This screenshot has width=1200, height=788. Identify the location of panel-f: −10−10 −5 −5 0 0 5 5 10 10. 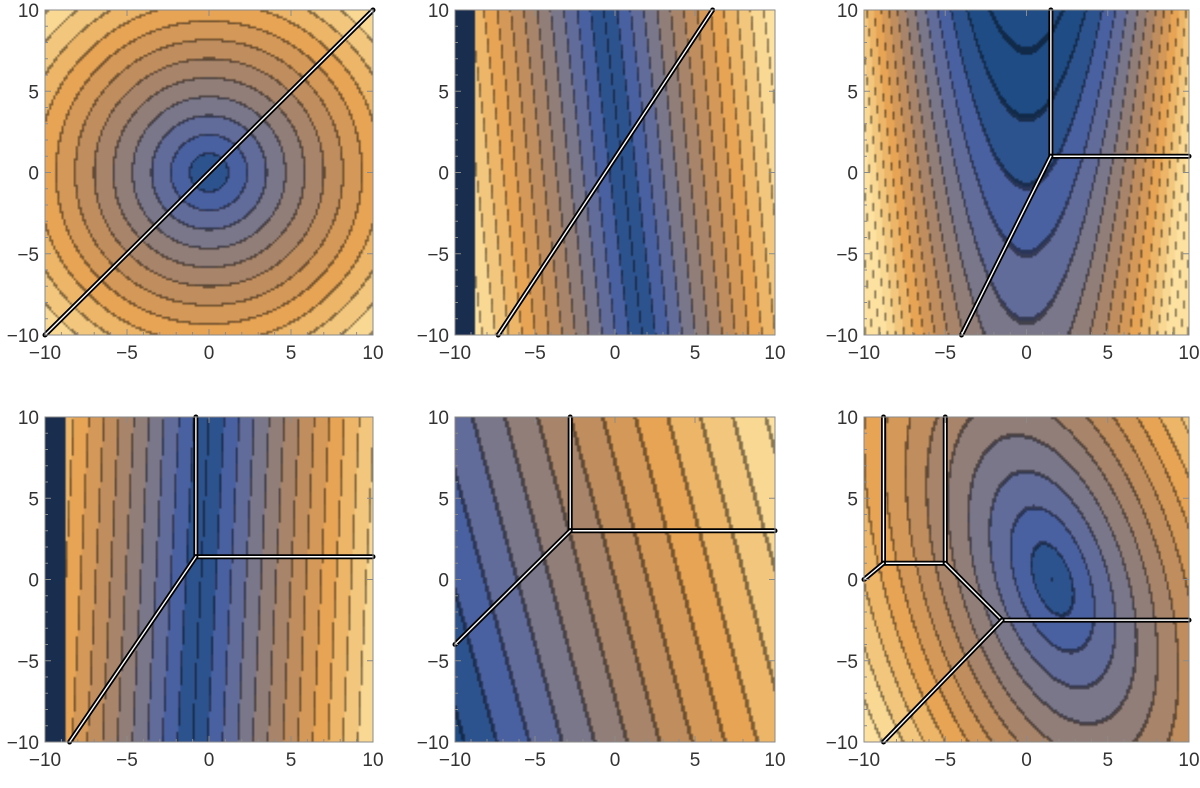
(1013, 589).